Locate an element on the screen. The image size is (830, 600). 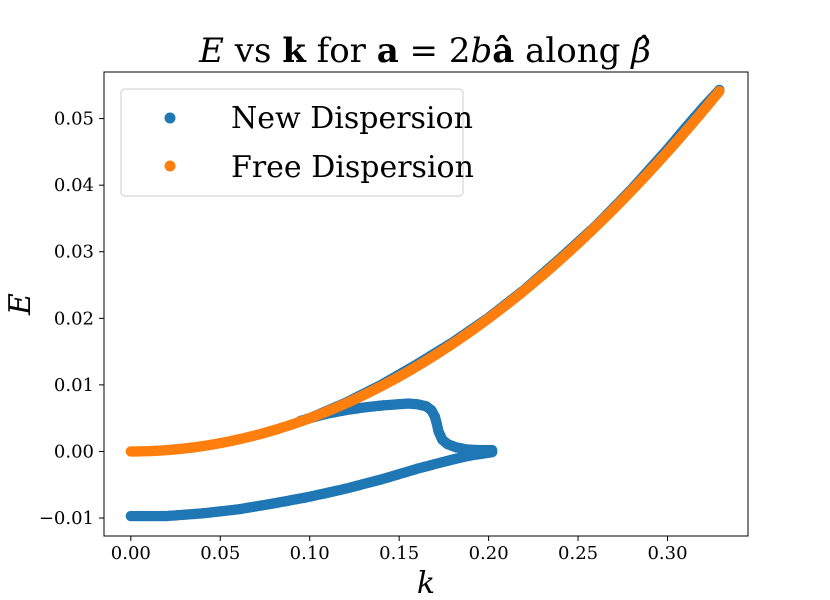
title-a-hat: â is located at coordinates (503, 51).